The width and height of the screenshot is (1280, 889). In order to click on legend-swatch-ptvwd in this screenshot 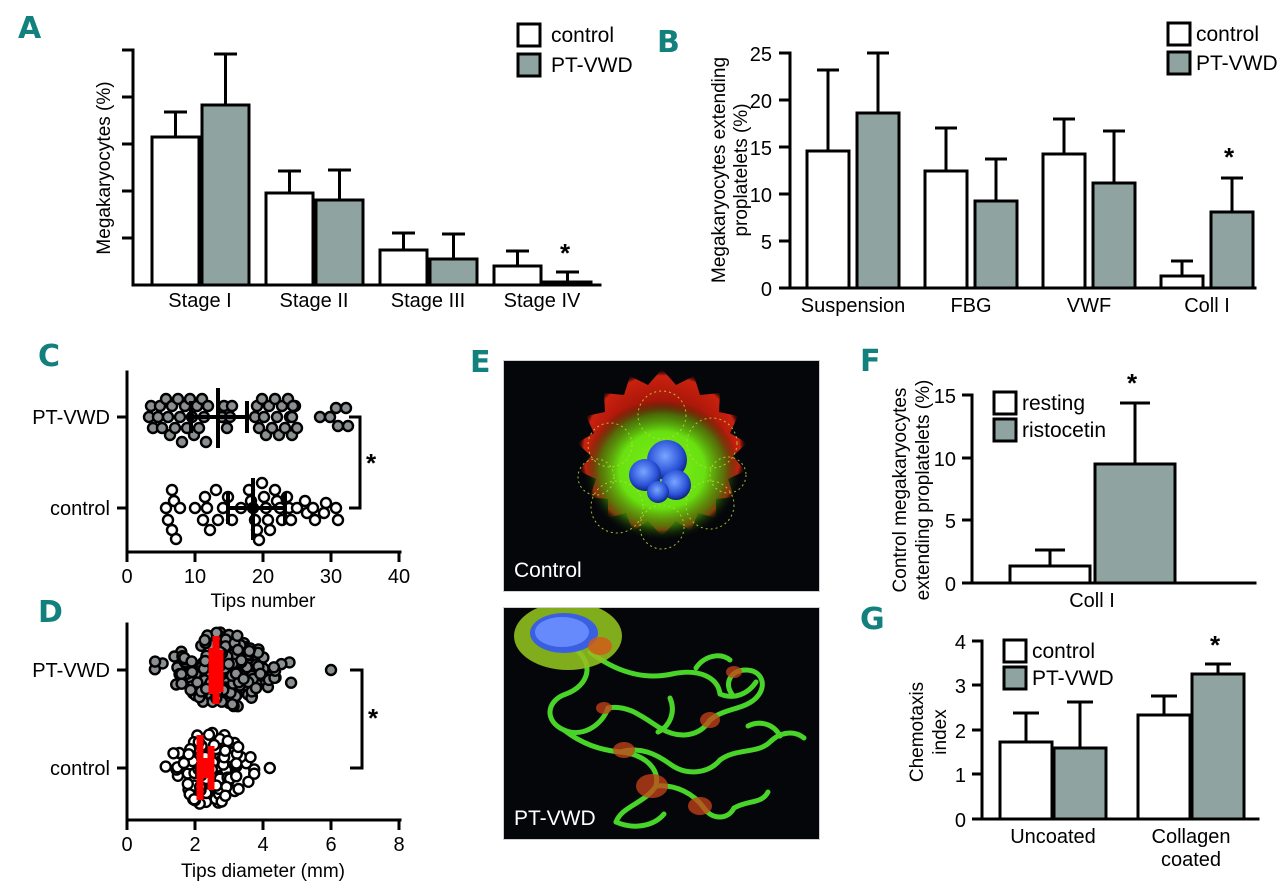, I will do `click(1015, 678)`.